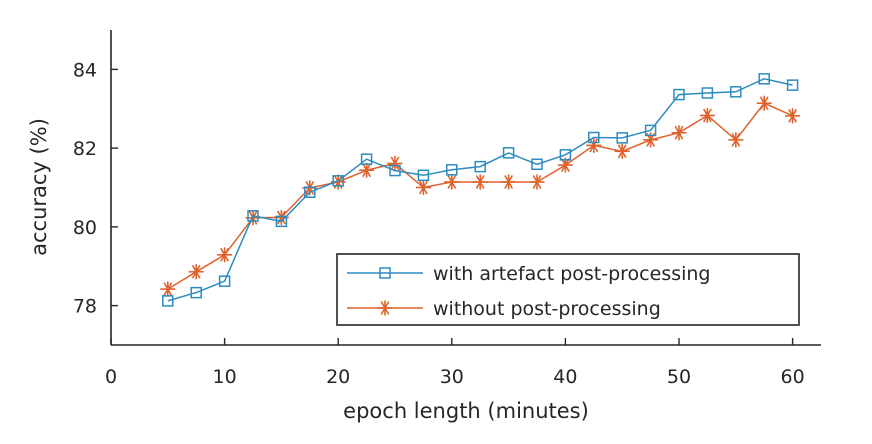  I want to click on x-tick-label: 50, so click(679, 377).